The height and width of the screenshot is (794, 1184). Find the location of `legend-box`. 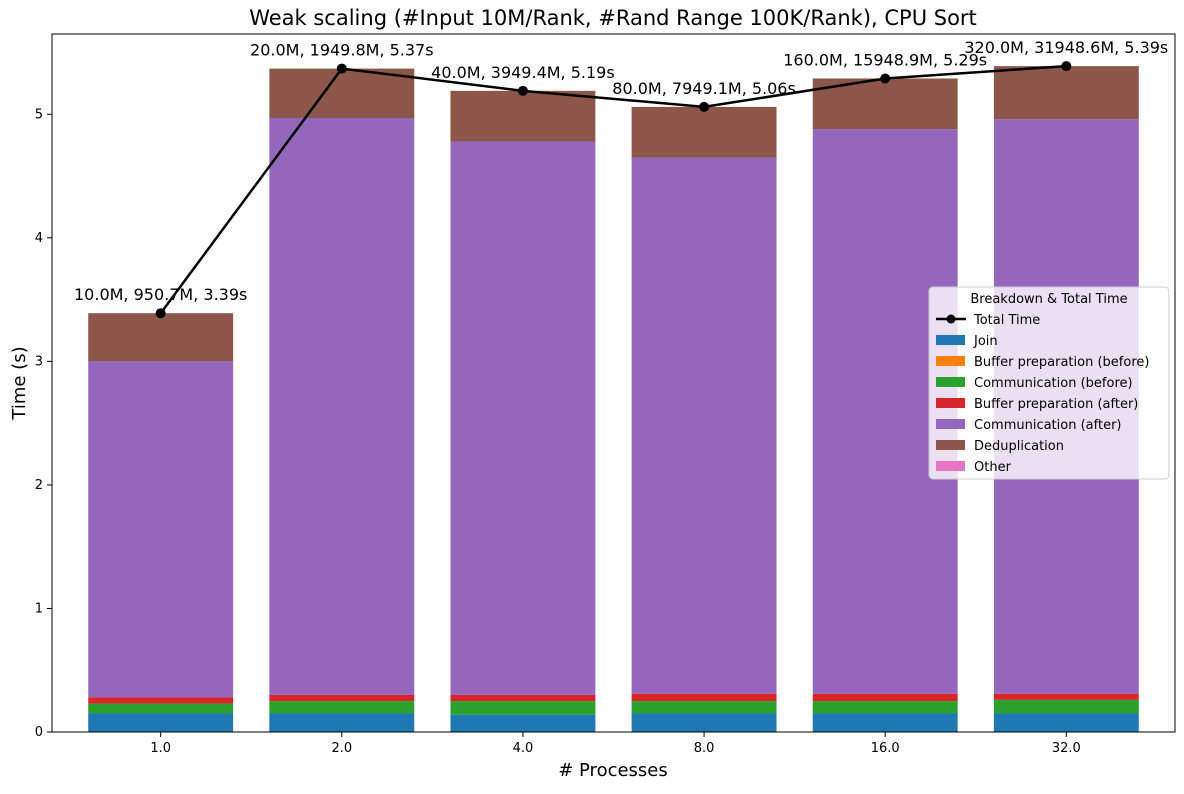

legend-box is located at coordinates (1049, 383).